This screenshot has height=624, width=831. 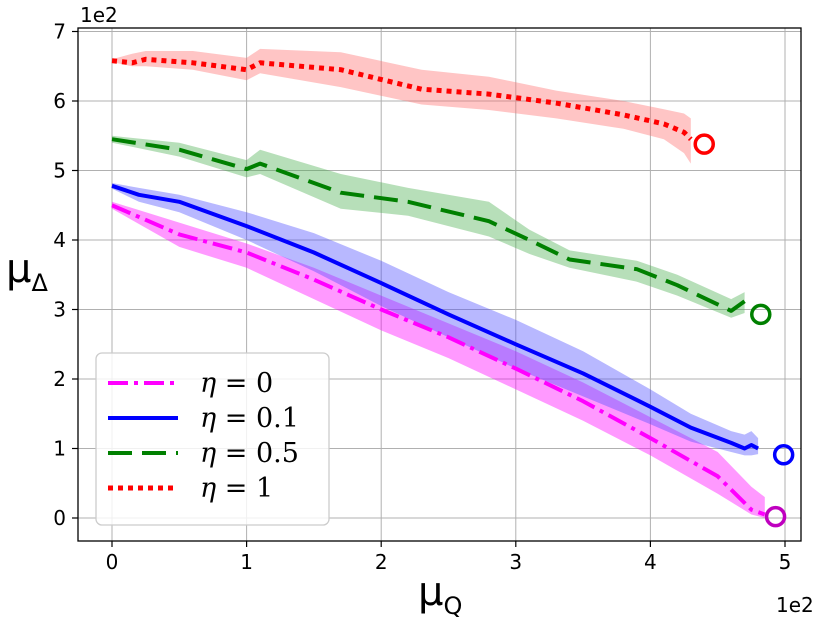 What do you see at coordinates (244, 383) in the screenshot?
I see `legend-value: = 0` at bounding box center [244, 383].